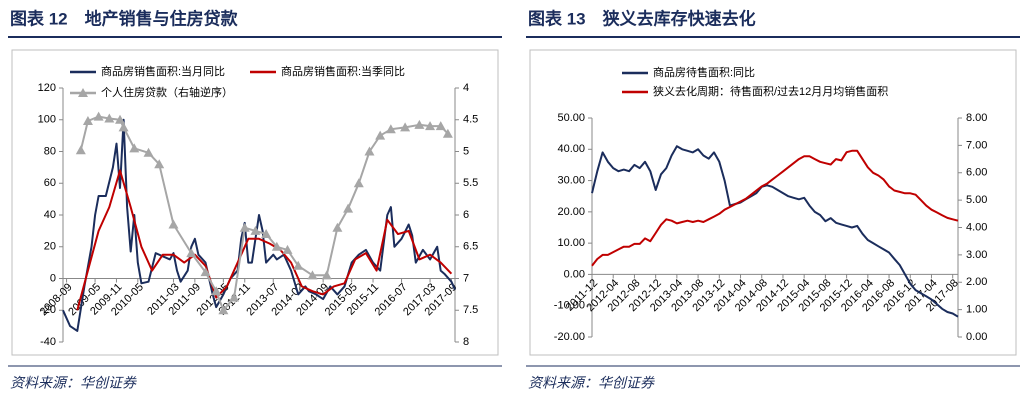  Describe the element at coordinates (569, 306) in the screenshot. I see `y-tick-label: -10.00` at that location.